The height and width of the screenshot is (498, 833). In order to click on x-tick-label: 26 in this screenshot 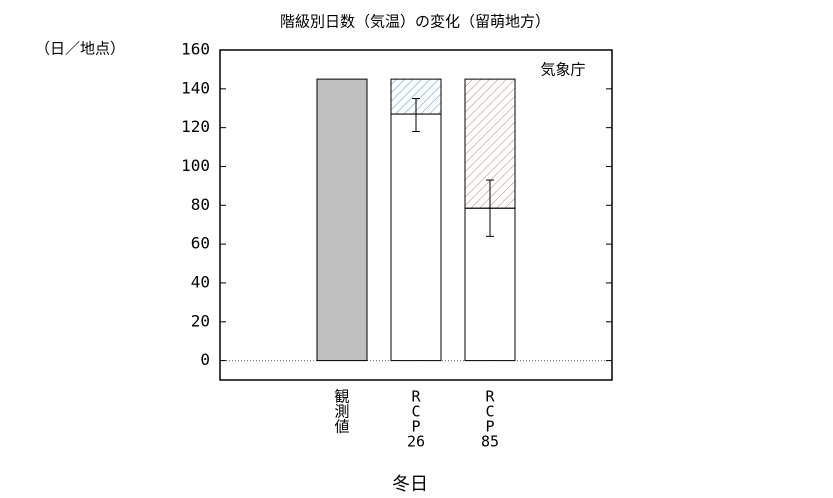, I will do `click(416, 442)`.